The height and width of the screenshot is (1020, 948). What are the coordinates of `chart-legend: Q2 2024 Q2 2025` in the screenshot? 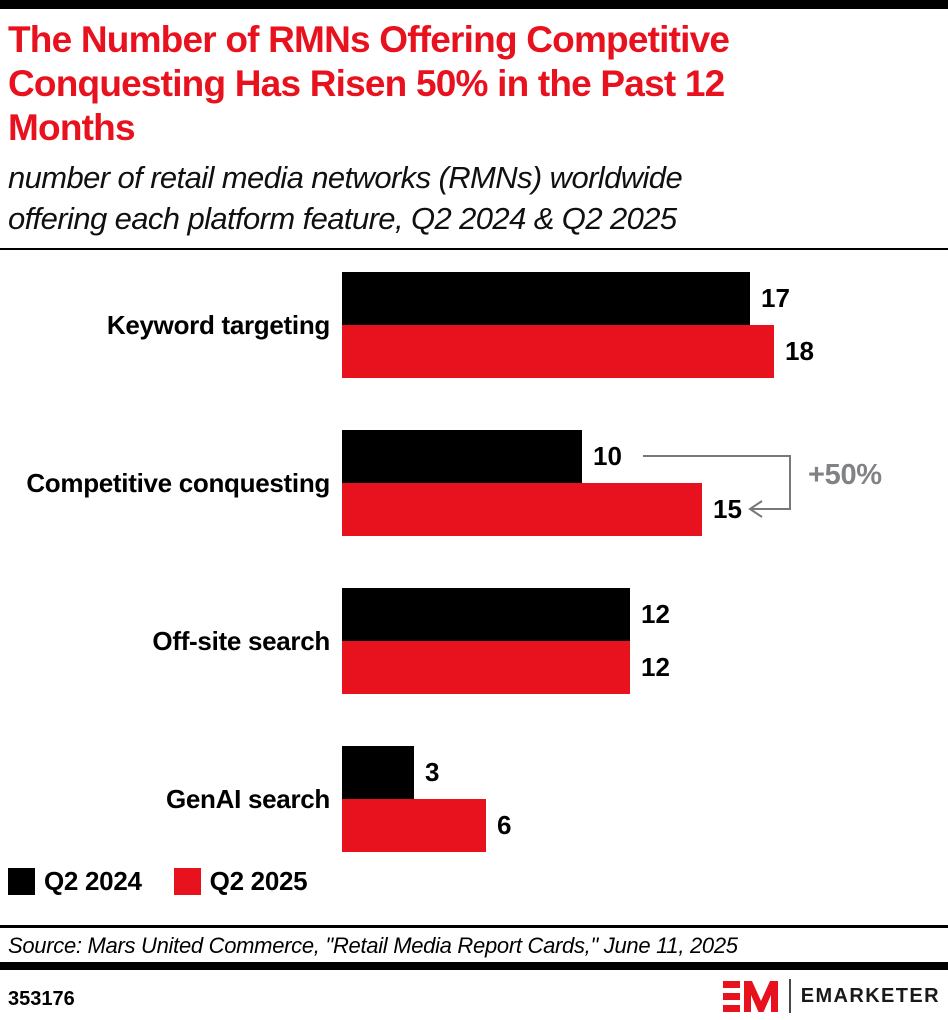 It's located at (158, 881).